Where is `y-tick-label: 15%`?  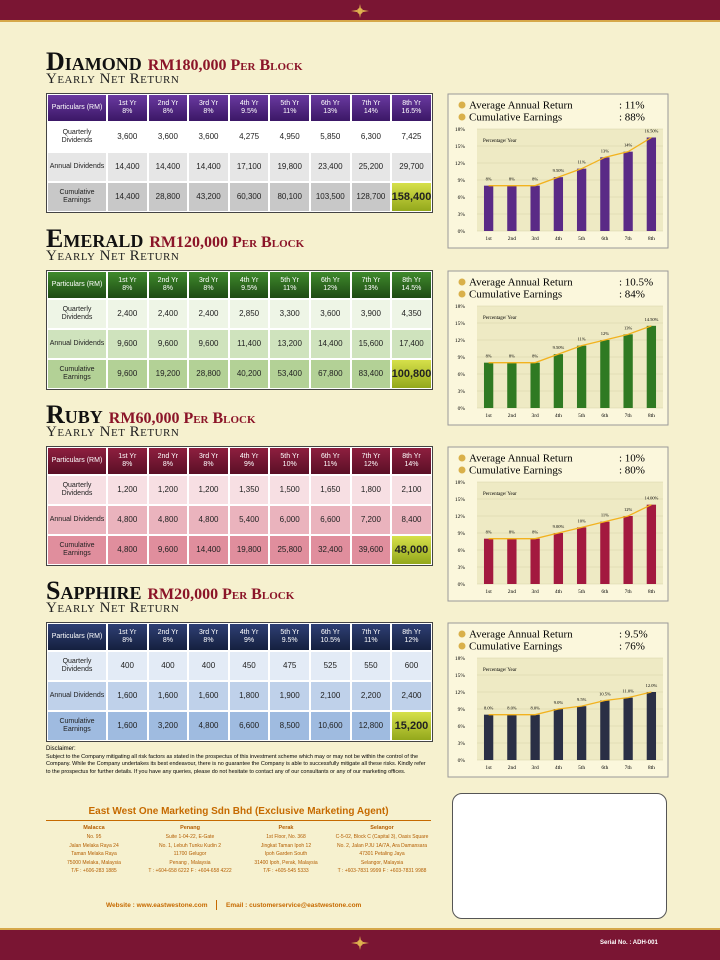 y-tick-label: 15% is located at coordinates (460, 147).